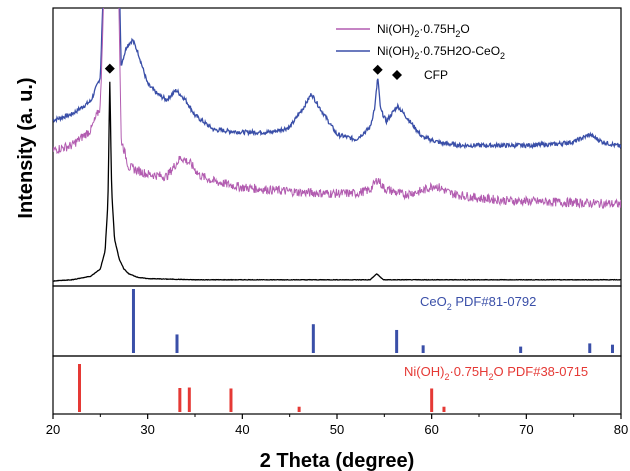  What do you see at coordinates (496, 373) in the screenshot?
I see `nioh2-reference-label: Ni(OH)2·0.75H2O PDF#38-0715` at bounding box center [496, 373].